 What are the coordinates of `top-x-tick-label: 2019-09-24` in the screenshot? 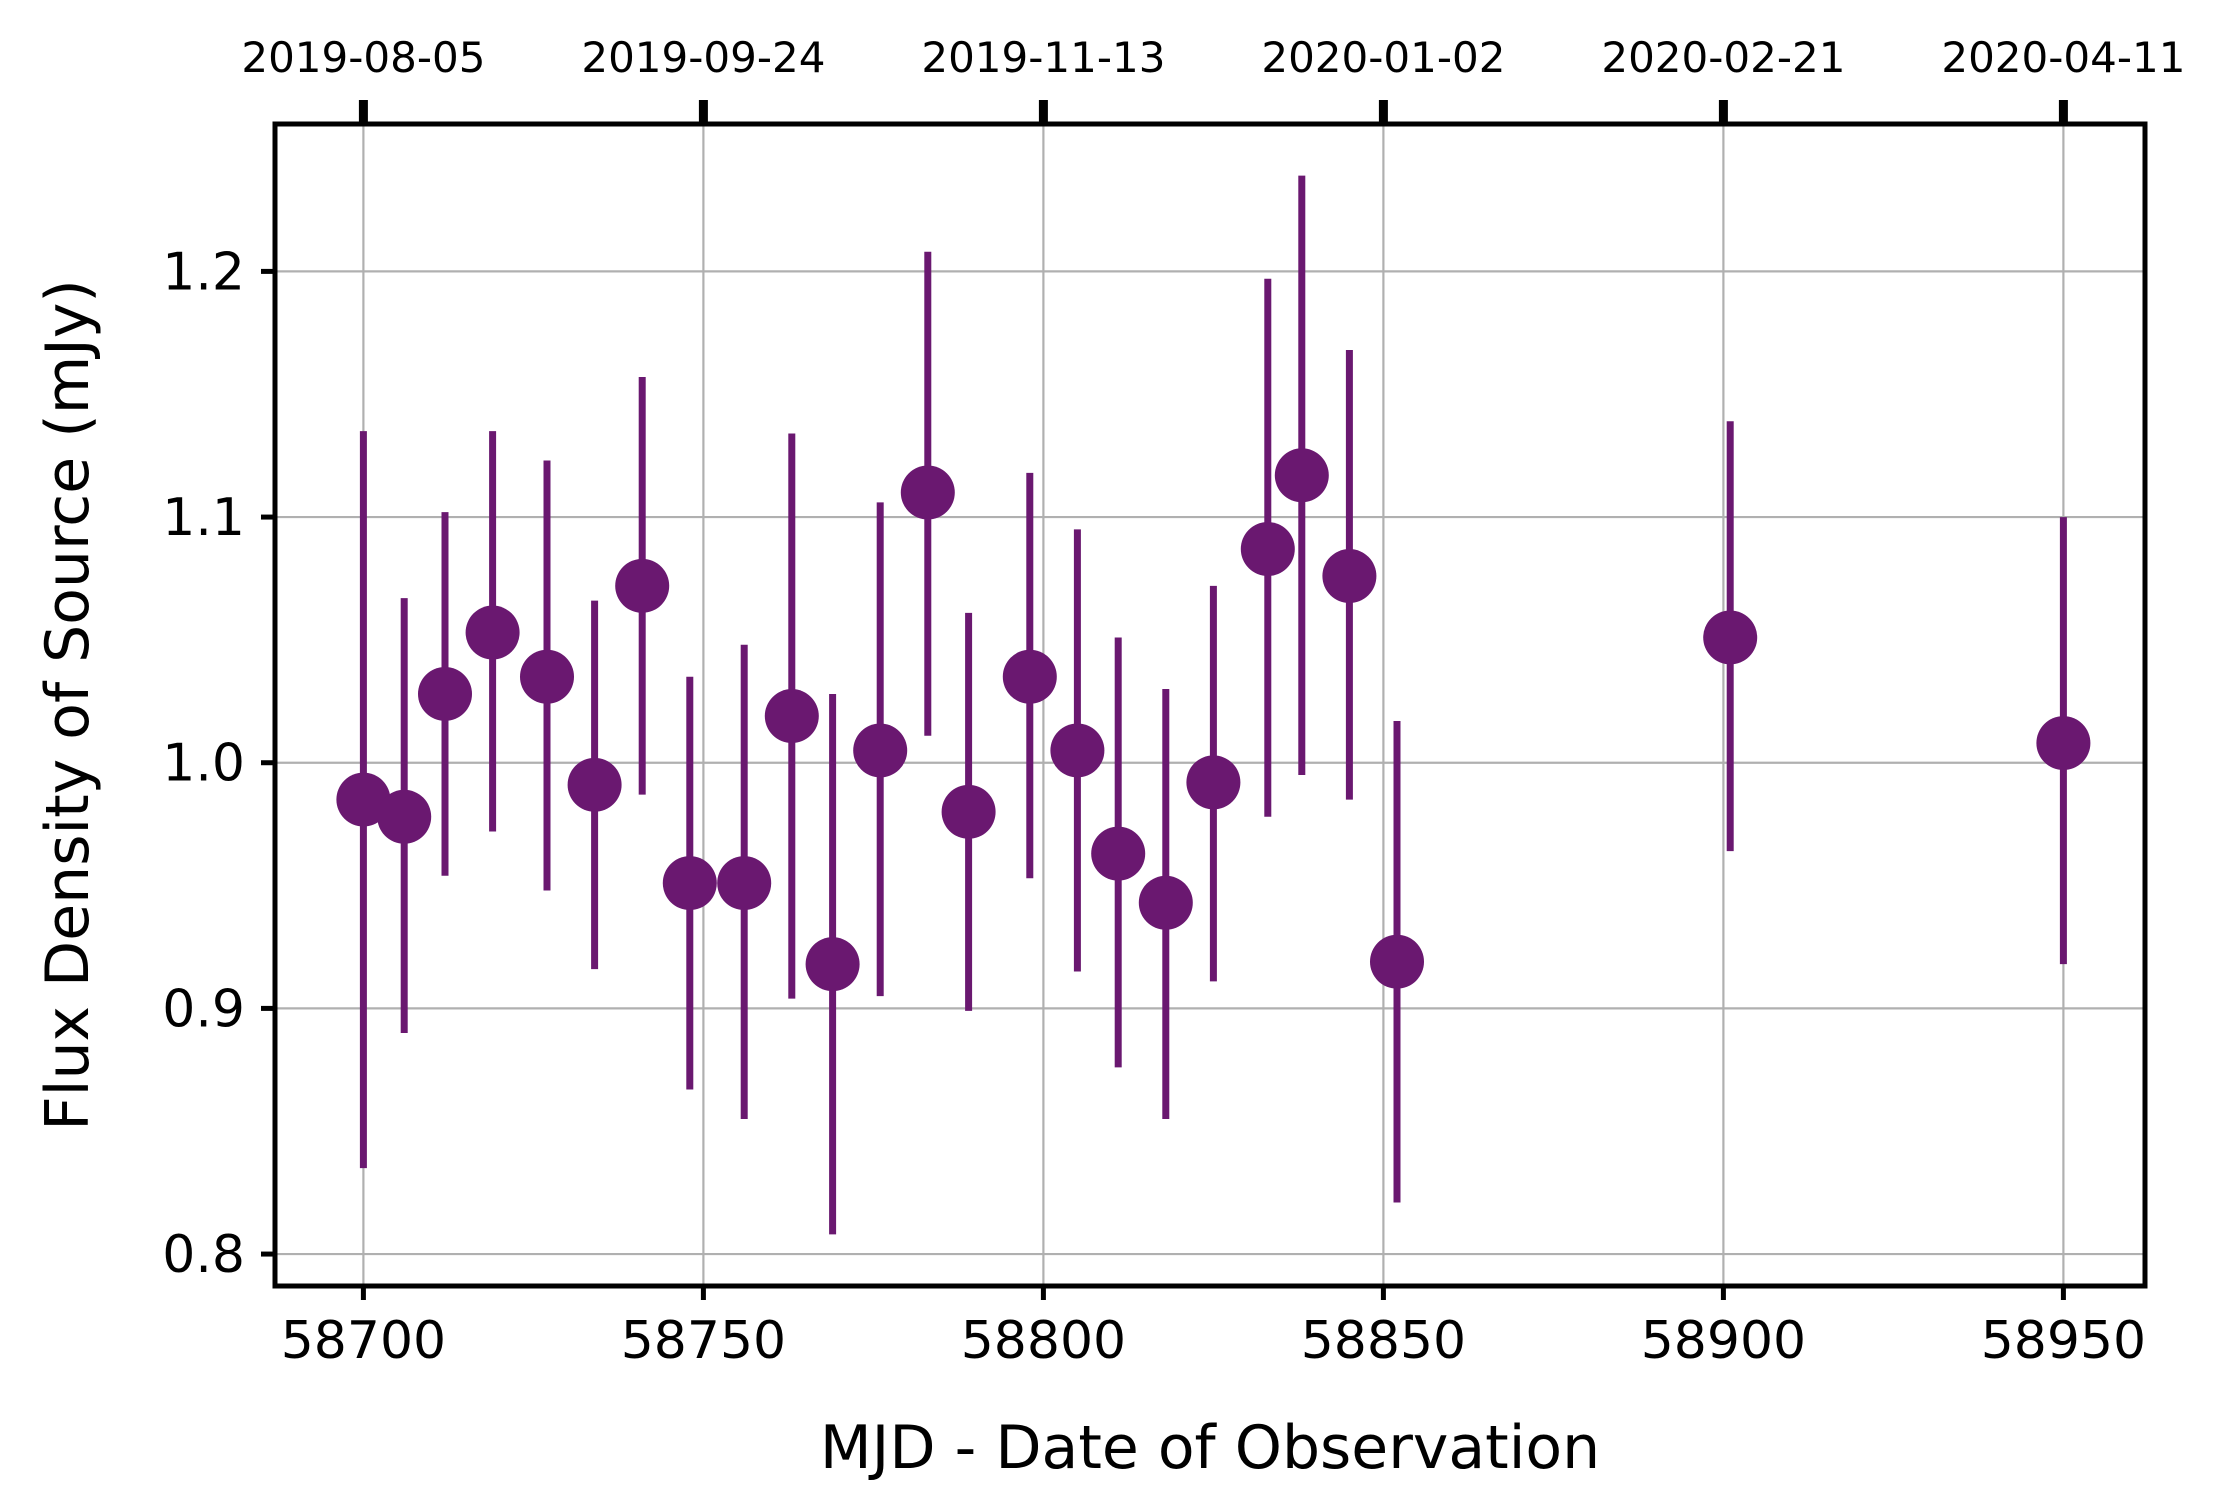 It's located at (703, 57).